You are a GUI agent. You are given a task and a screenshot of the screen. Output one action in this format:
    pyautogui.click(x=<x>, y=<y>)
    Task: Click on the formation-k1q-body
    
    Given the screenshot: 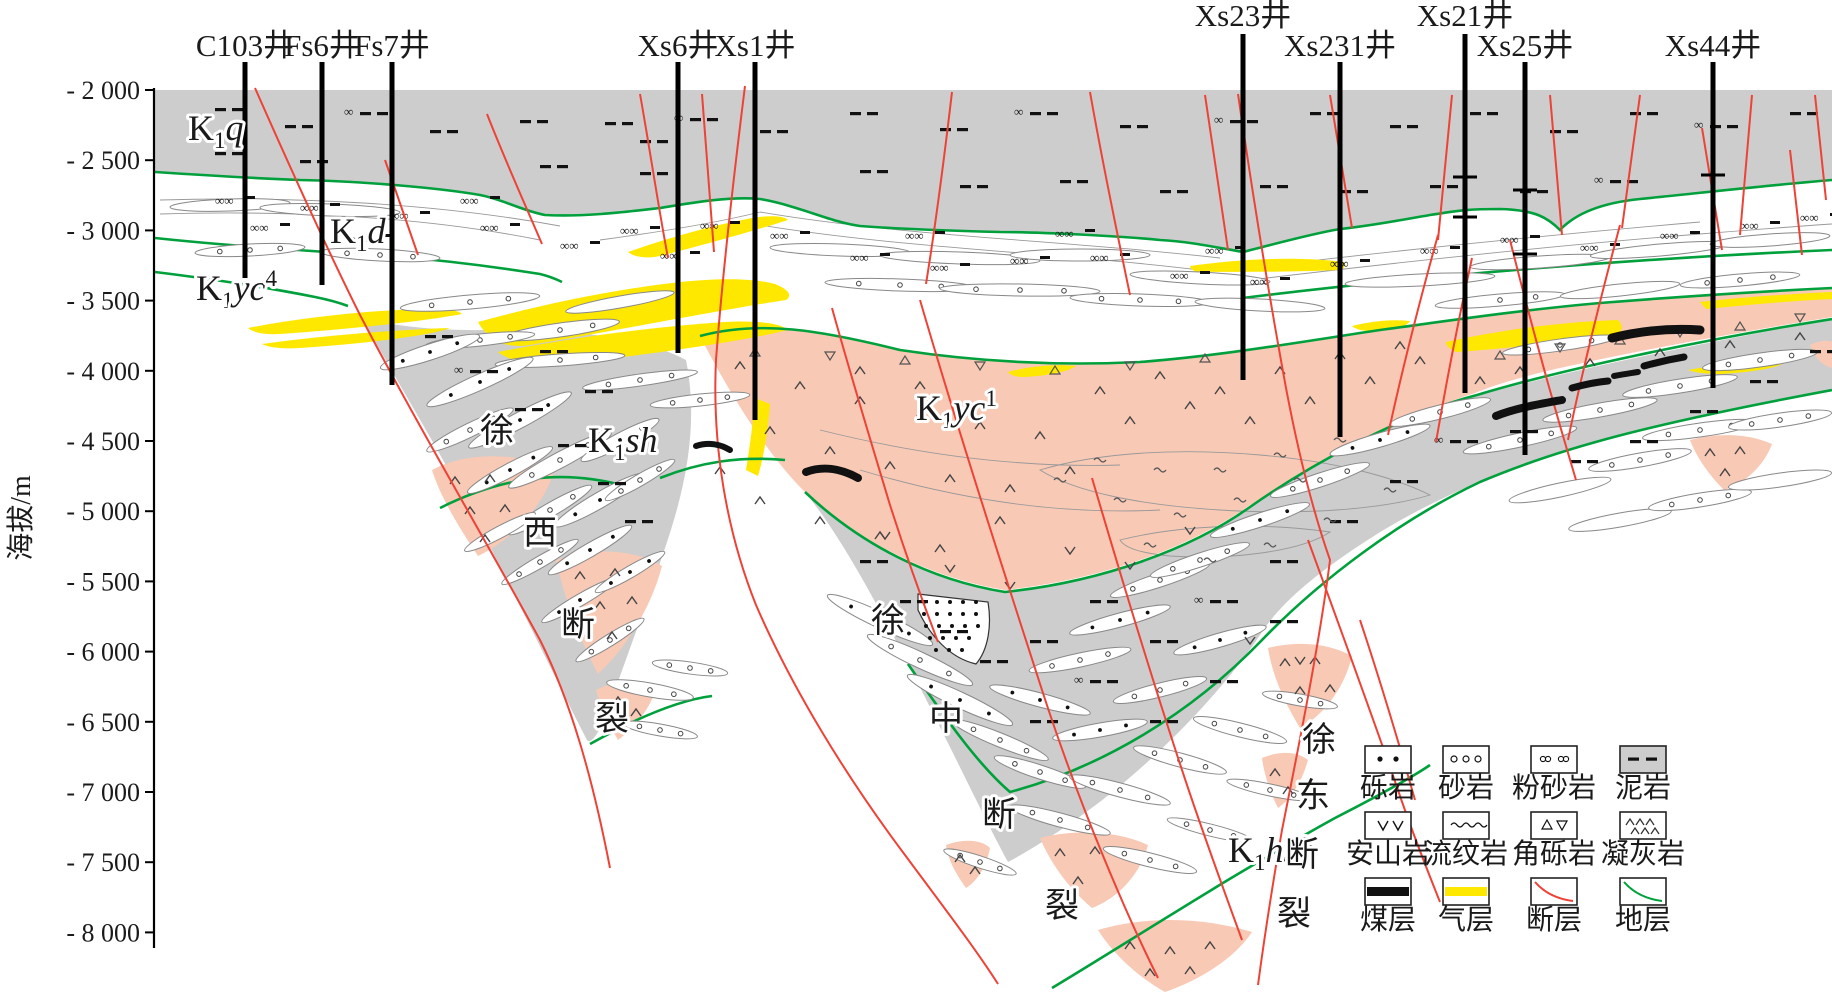 What is the action you would take?
    pyautogui.click(x=993, y=171)
    